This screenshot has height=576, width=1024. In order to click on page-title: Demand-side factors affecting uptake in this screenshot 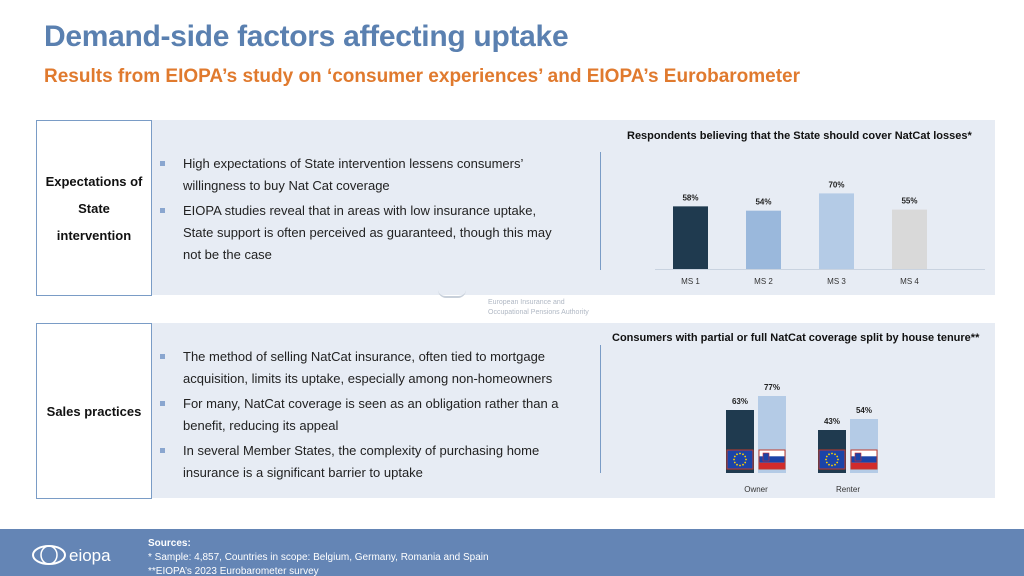, I will do `click(306, 36)`.